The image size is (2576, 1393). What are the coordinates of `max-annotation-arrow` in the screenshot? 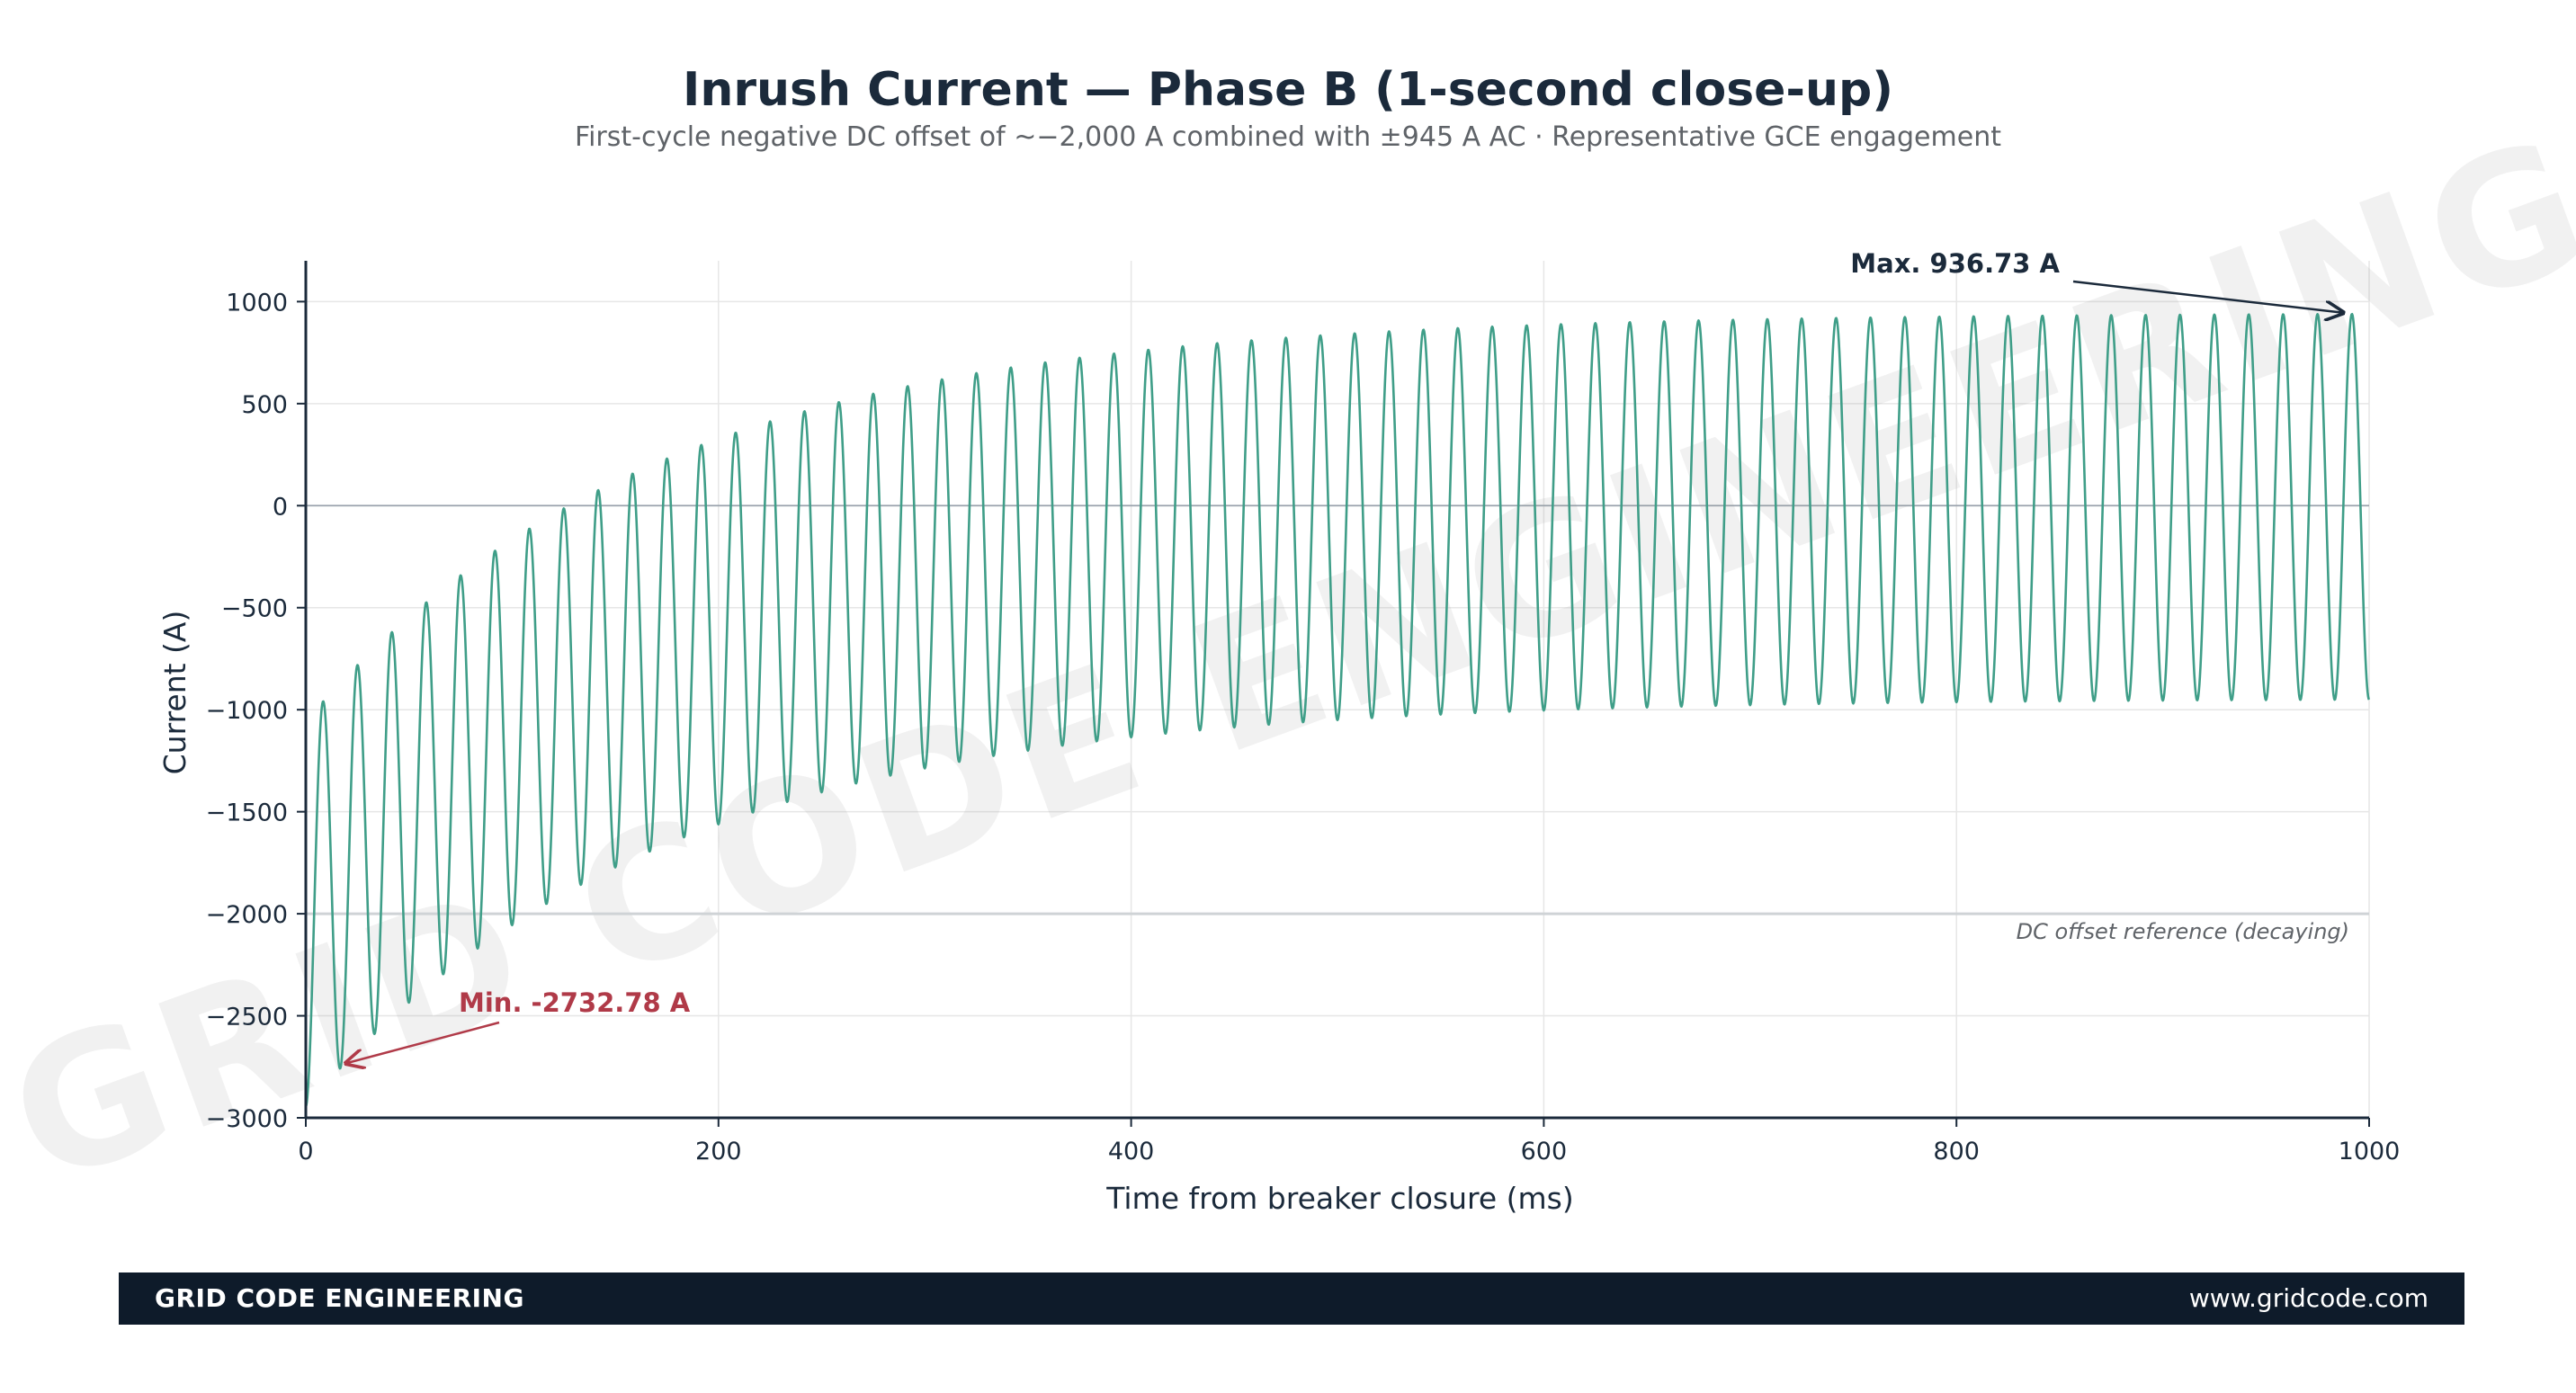 It's located at (2207, 296).